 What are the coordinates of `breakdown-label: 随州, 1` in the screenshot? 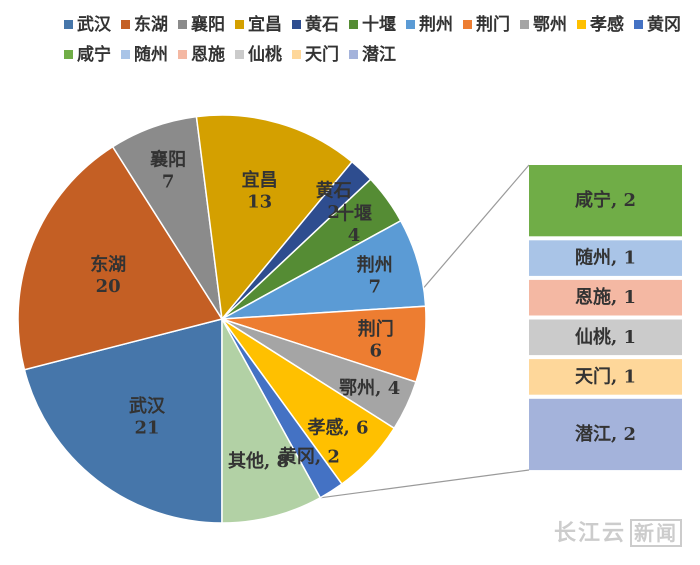 It's located at (605, 258).